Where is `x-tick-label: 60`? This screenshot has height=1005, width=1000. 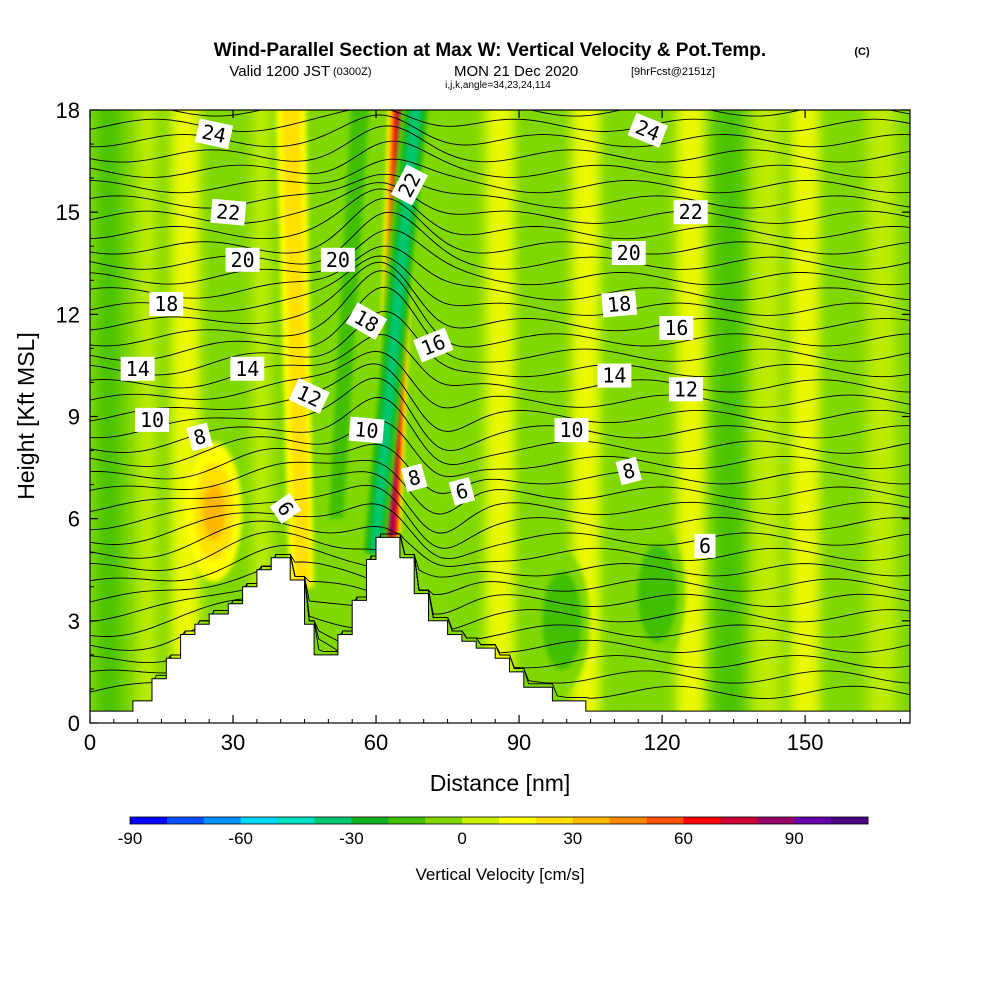
x-tick-label: 60 is located at coordinates (376, 742).